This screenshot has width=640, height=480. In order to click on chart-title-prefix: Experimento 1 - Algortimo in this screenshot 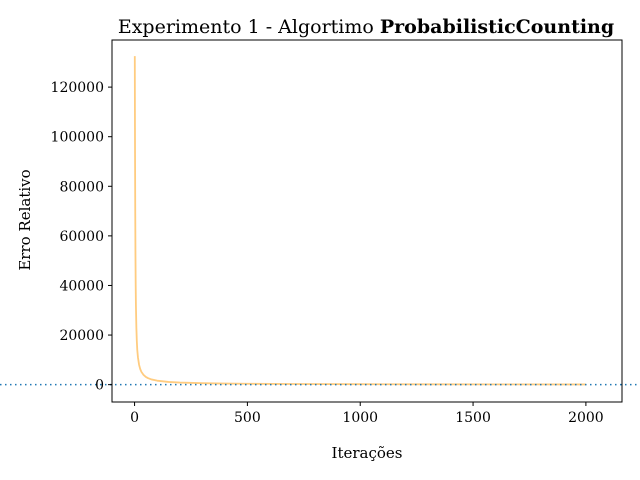, I will do `click(249, 27)`.